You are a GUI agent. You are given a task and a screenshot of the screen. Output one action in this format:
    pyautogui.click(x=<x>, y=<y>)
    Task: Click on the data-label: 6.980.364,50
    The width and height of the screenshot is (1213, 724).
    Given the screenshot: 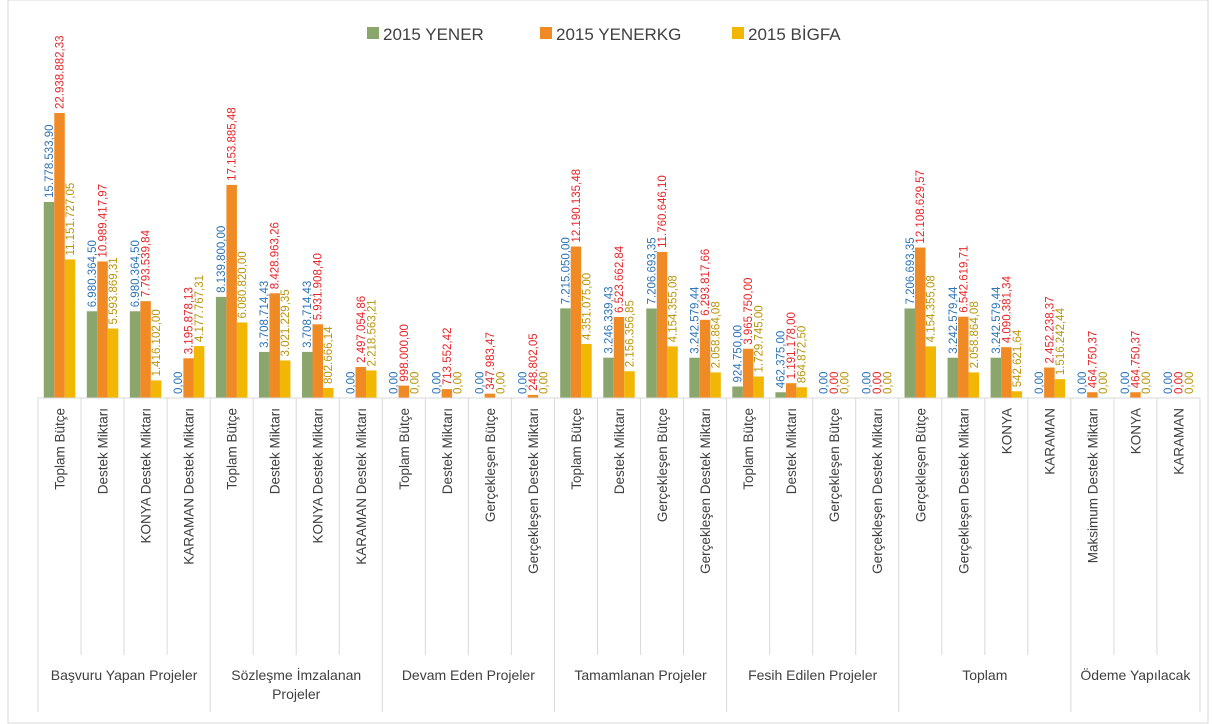 What is the action you would take?
    pyautogui.click(x=136, y=273)
    